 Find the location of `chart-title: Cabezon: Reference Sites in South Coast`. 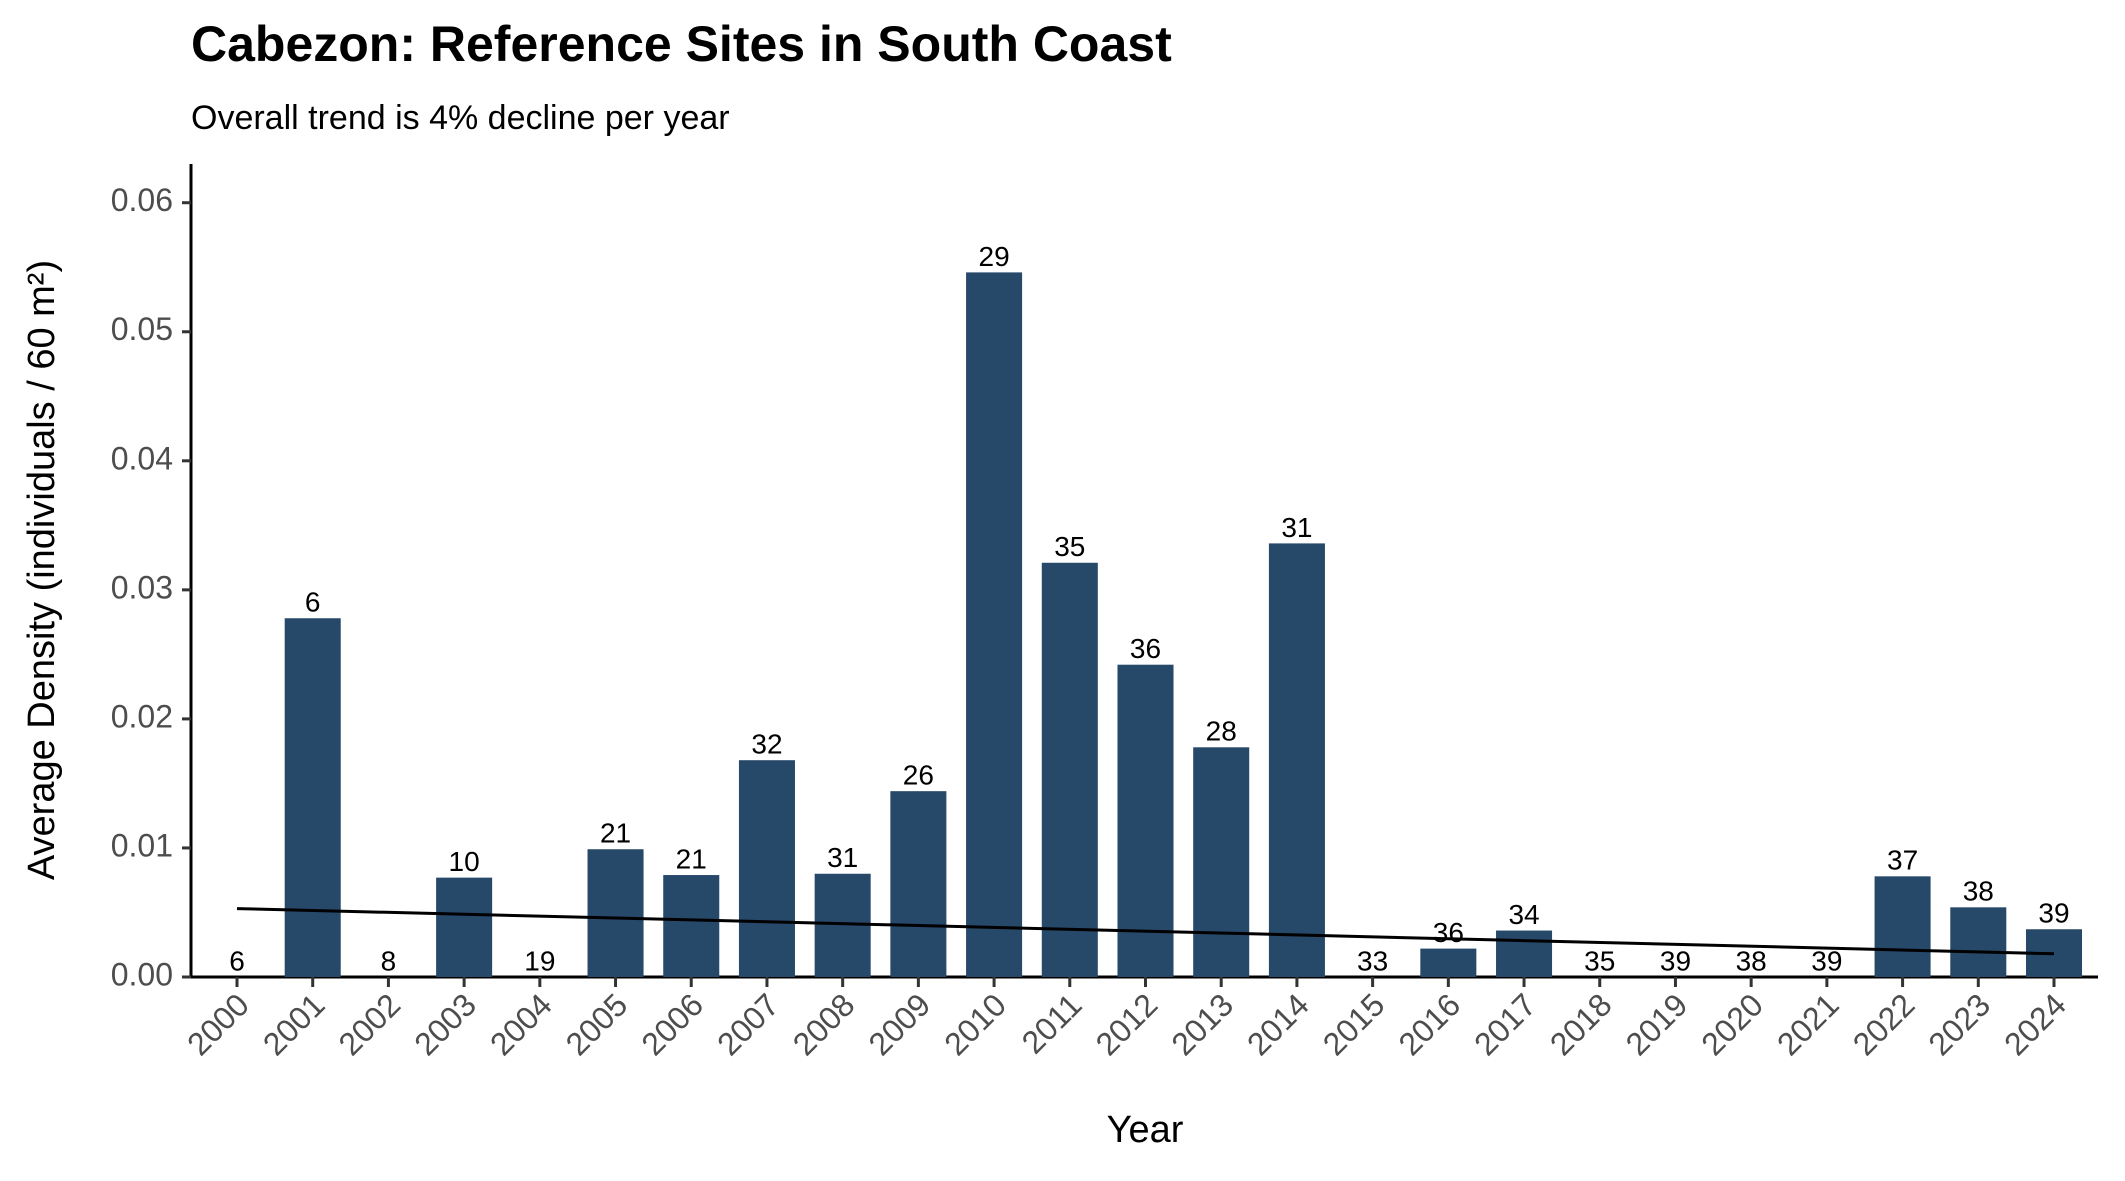

chart-title: Cabezon: Reference Sites in South Coast is located at coordinates (681, 44).